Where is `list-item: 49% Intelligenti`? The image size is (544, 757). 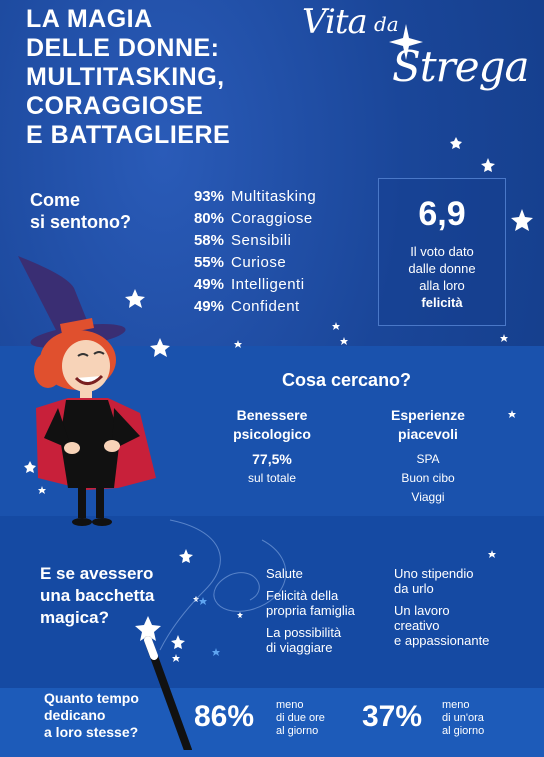
list-item: 49% Intelligenti is located at coordinates (246, 285).